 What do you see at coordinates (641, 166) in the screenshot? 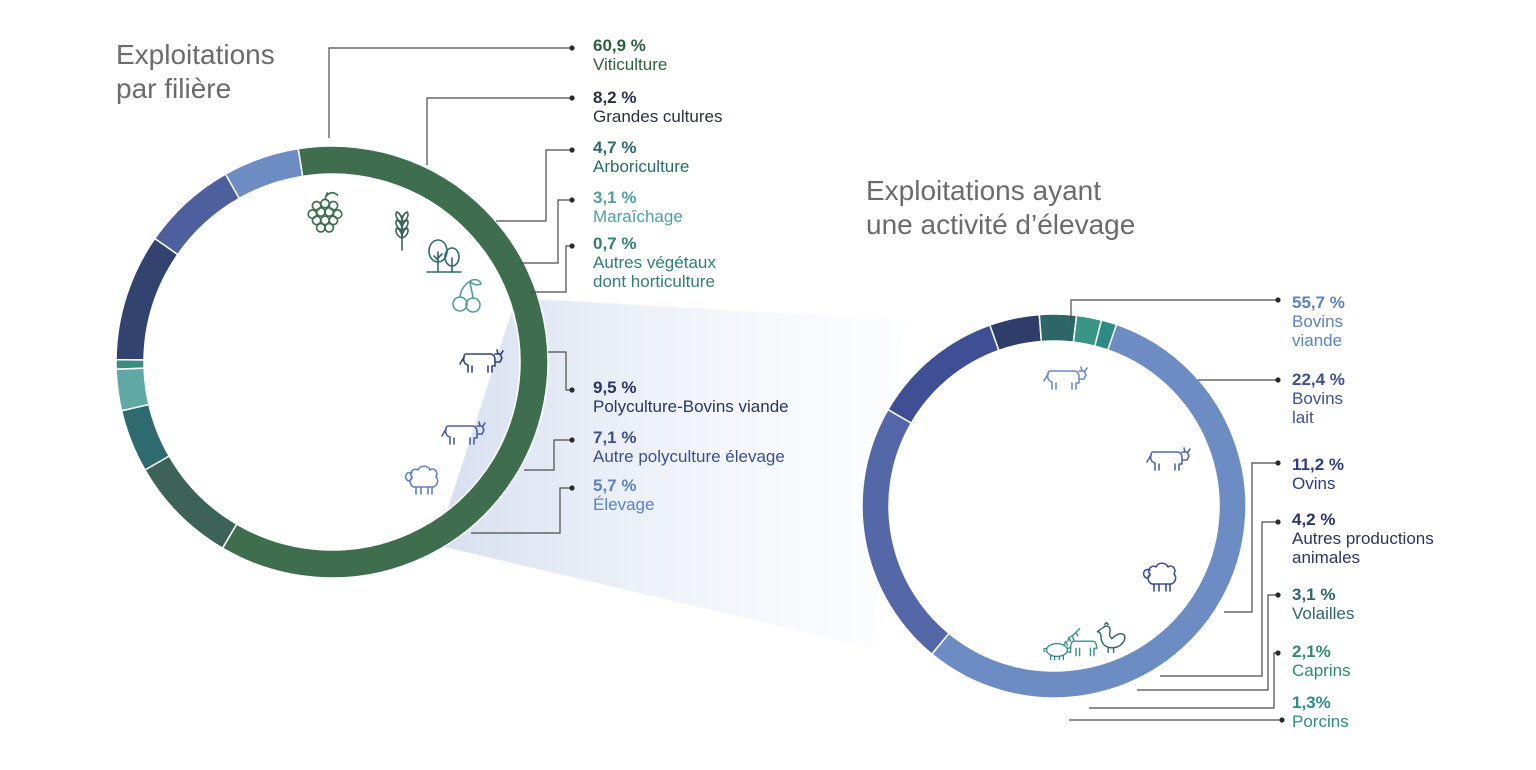
I see `filiere-category: Arboriculture` at bounding box center [641, 166].